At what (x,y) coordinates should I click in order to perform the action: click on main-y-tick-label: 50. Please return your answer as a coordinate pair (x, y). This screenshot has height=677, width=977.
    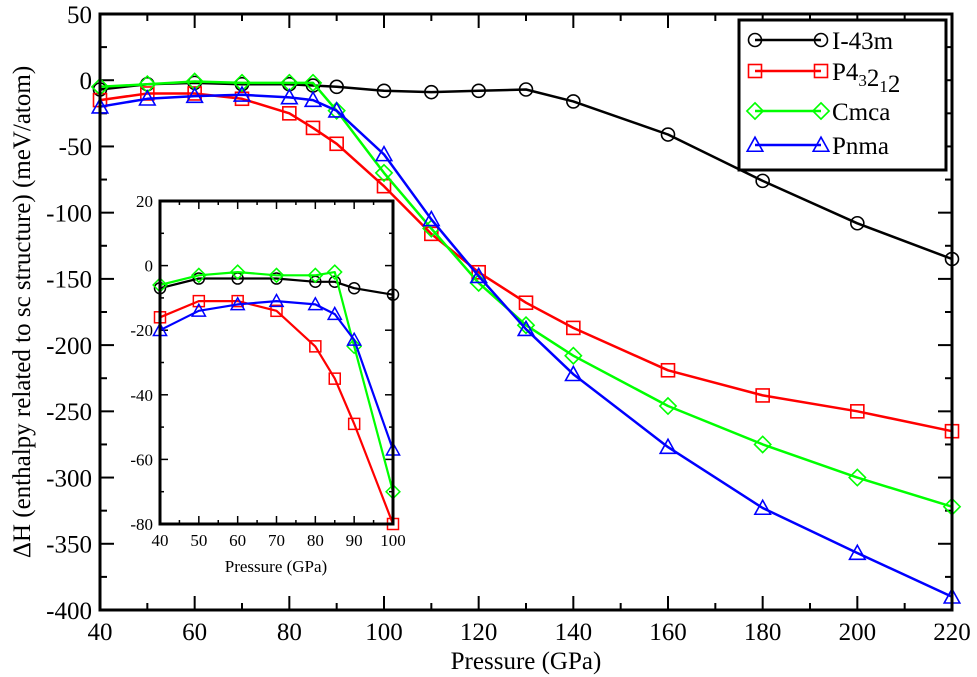
    Looking at the image, I should click on (79, 15).